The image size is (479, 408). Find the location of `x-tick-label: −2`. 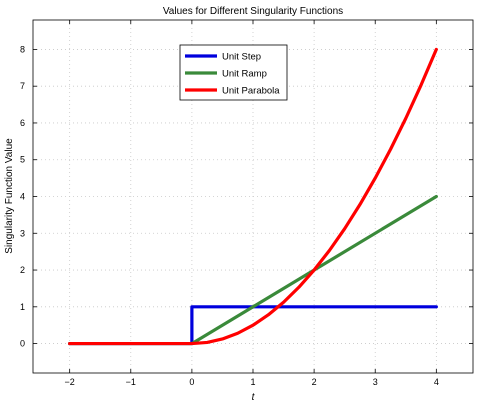

x-tick-label: −2 is located at coordinates (70, 382).